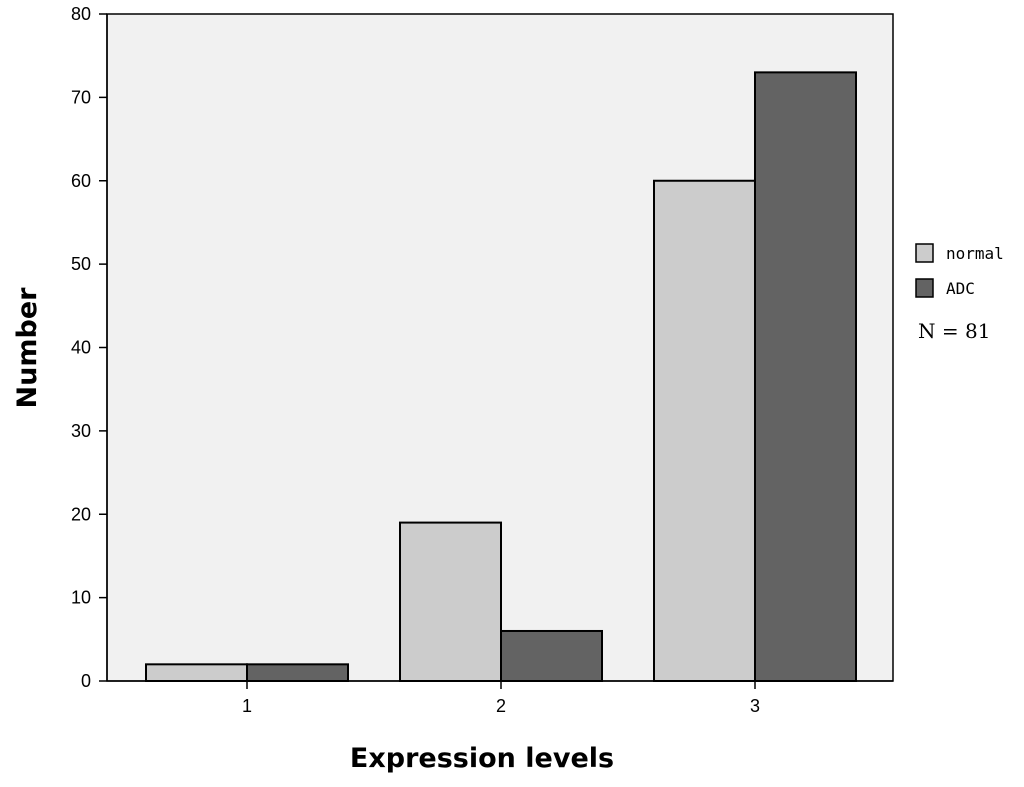  What do you see at coordinates (960, 288) in the screenshot?
I see `legend-label-adc: ADC` at bounding box center [960, 288].